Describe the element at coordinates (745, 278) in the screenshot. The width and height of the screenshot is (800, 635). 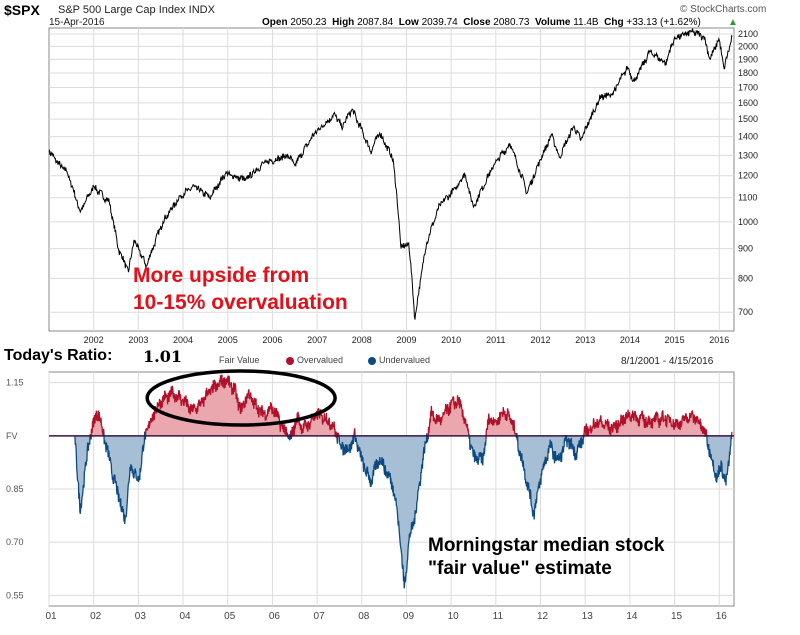
I see `price-y-tick-label: 800` at that location.